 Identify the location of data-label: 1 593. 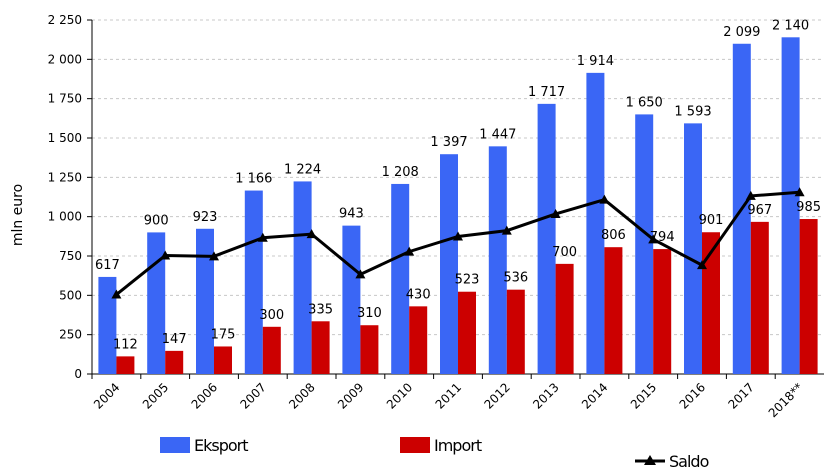
(692, 111).